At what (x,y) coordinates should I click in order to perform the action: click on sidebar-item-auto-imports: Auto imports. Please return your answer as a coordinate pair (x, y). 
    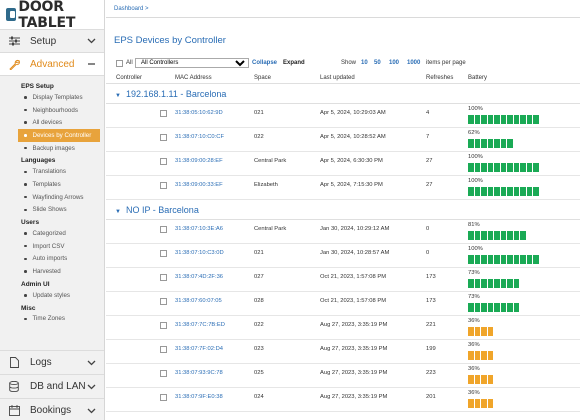
    Looking at the image, I should click on (62, 259).